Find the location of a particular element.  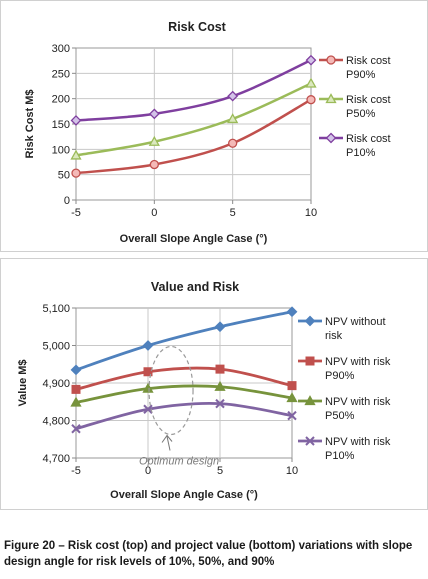

y-tick-label: 150 is located at coordinates (61, 125).